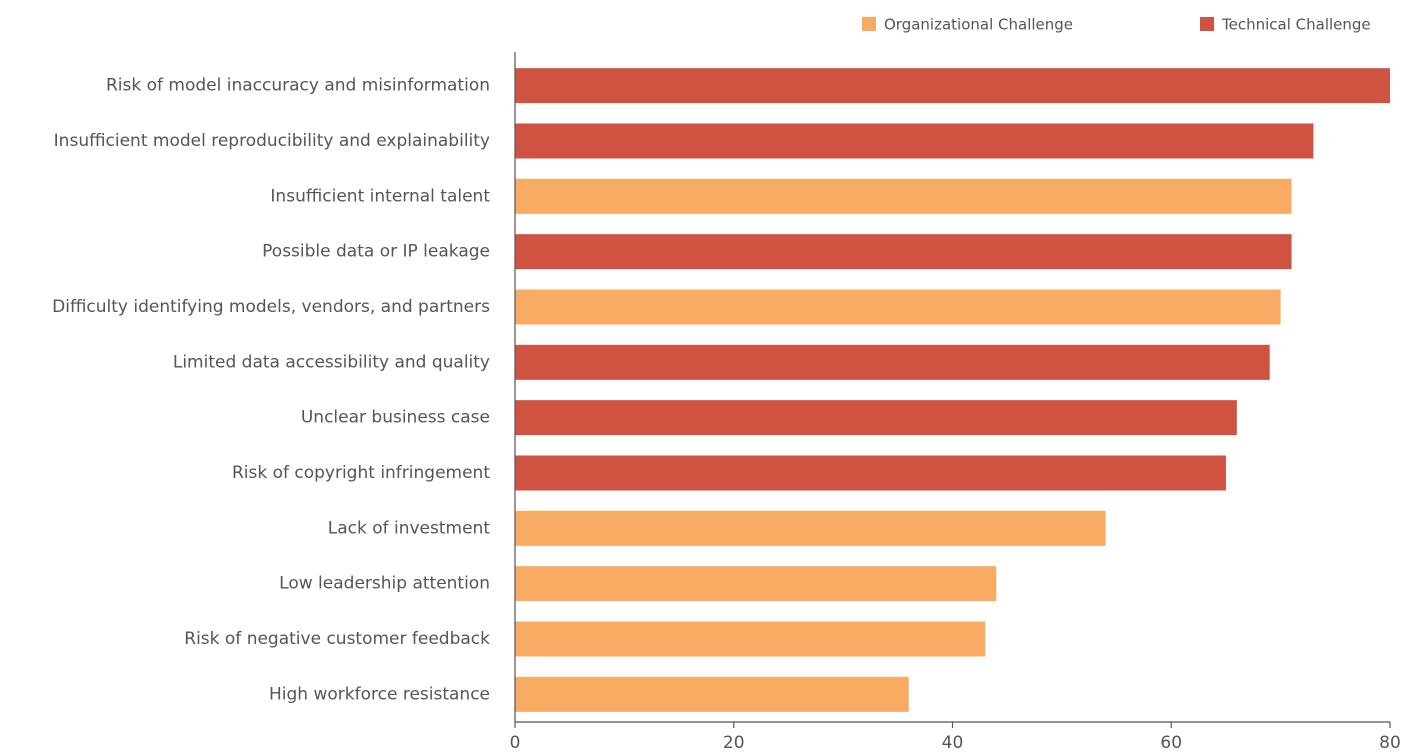  I want to click on y-tick-label: High workforce resistance, so click(379, 694).